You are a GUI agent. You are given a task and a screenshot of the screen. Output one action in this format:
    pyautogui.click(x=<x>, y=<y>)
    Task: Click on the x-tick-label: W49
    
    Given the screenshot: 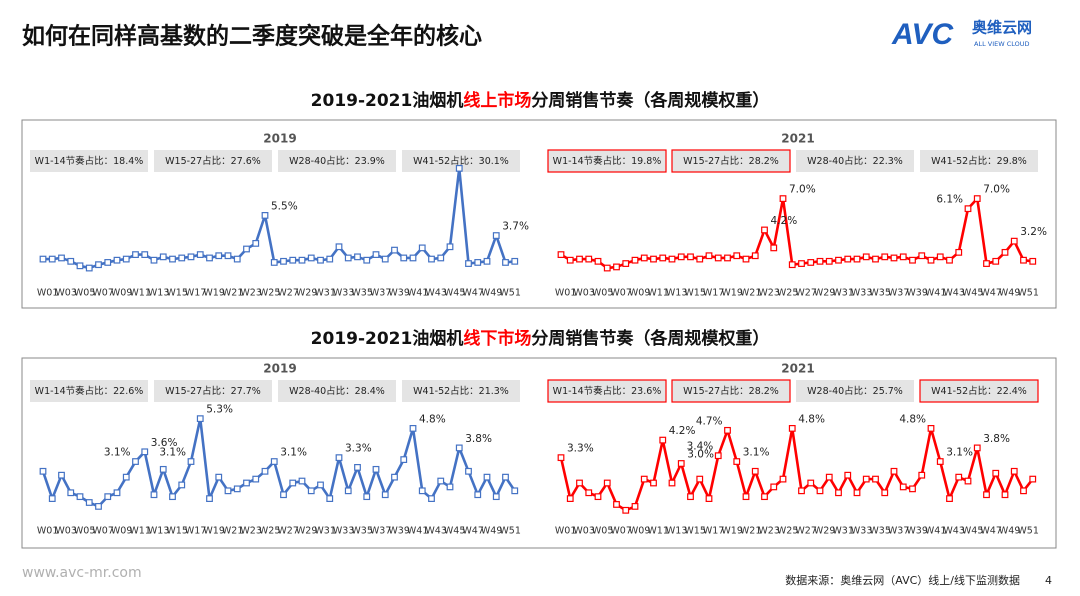 What is the action you would take?
    pyautogui.click(x=1009, y=293)
    